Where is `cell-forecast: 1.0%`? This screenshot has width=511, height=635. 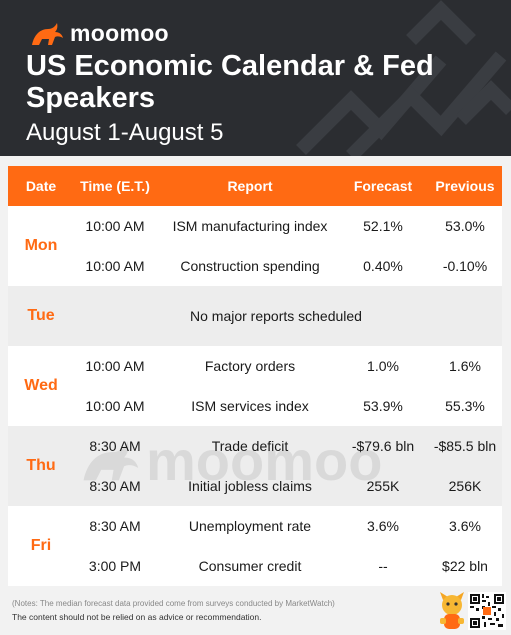 cell-forecast: 1.0% is located at coordinates (383, 366).